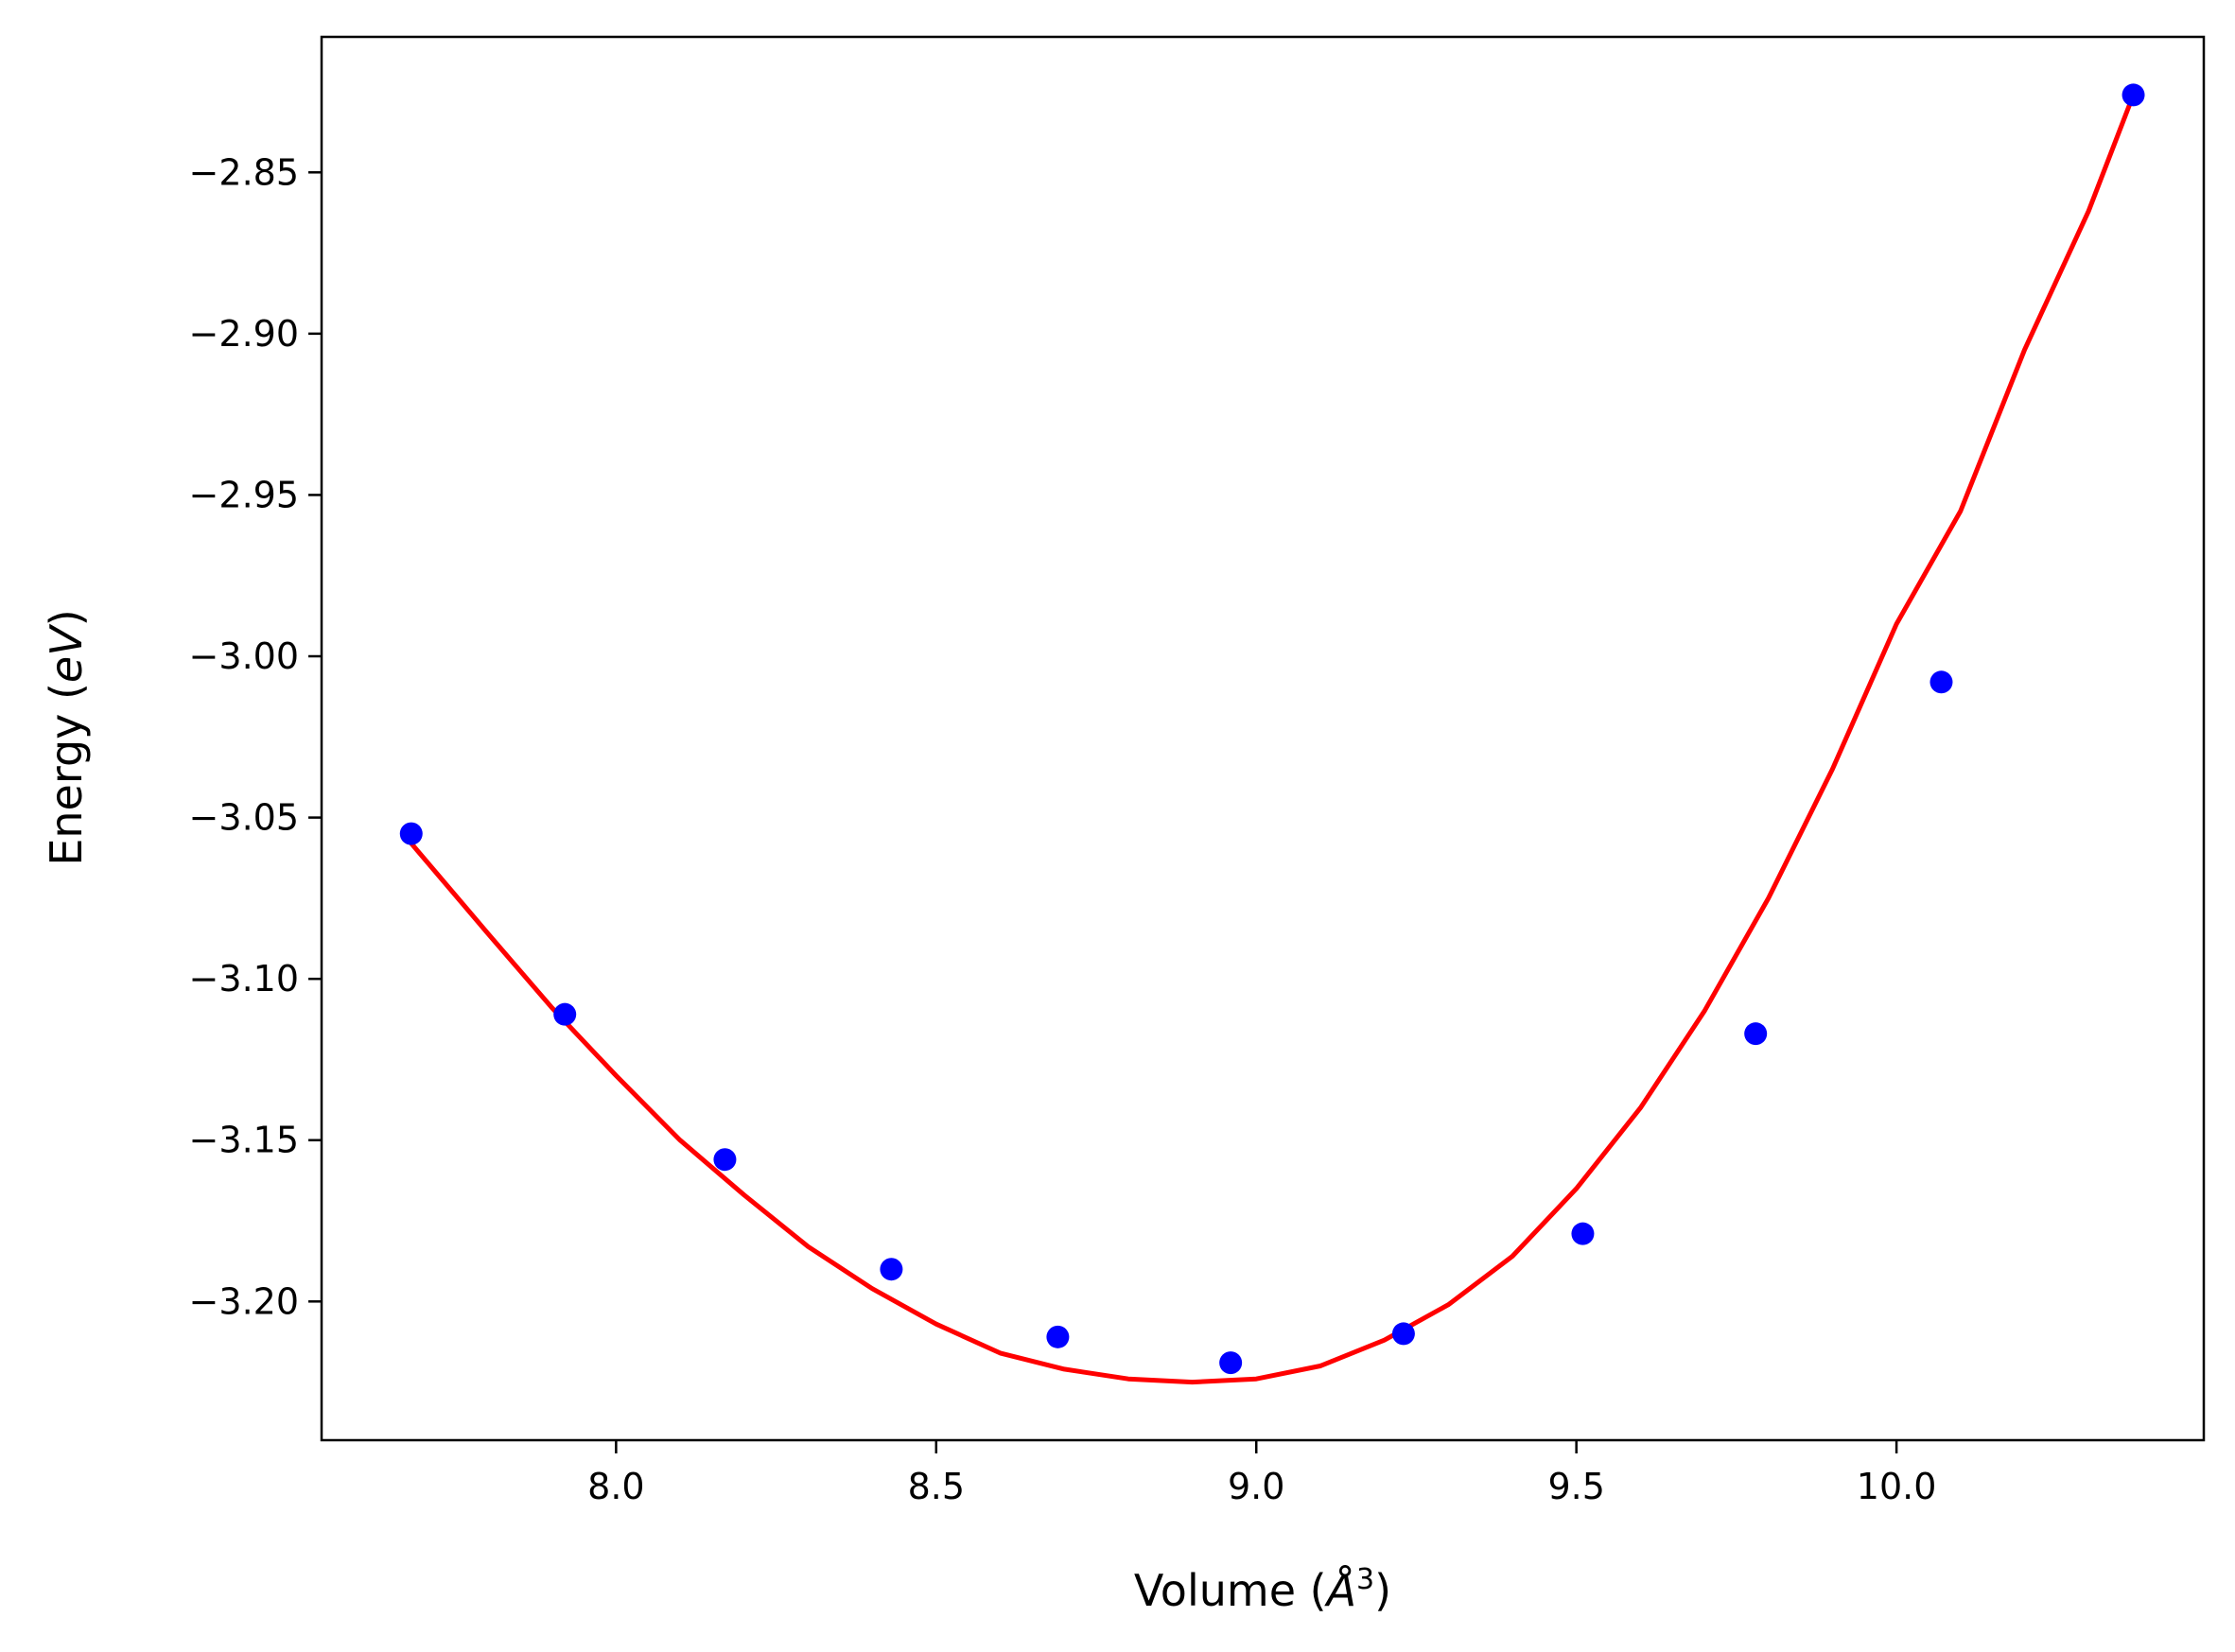 This screenshot has width=2235, height=1652. What do you see at coordinates (244, 979) in the screenshot?
I see `y-tick-label: −3.10` at bounding box center [244, 979].